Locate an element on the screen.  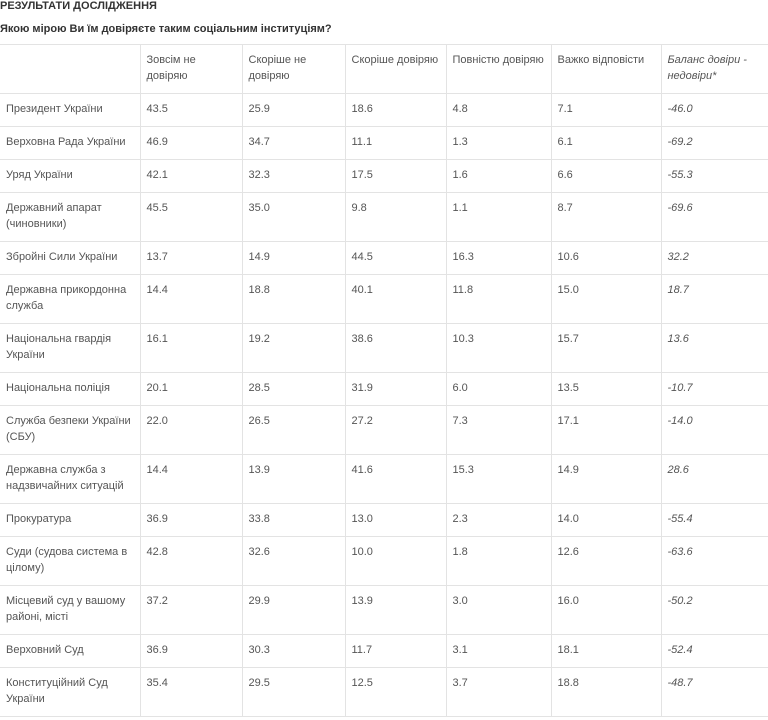
cell: 19.2 is located at coordinates (293, 348).